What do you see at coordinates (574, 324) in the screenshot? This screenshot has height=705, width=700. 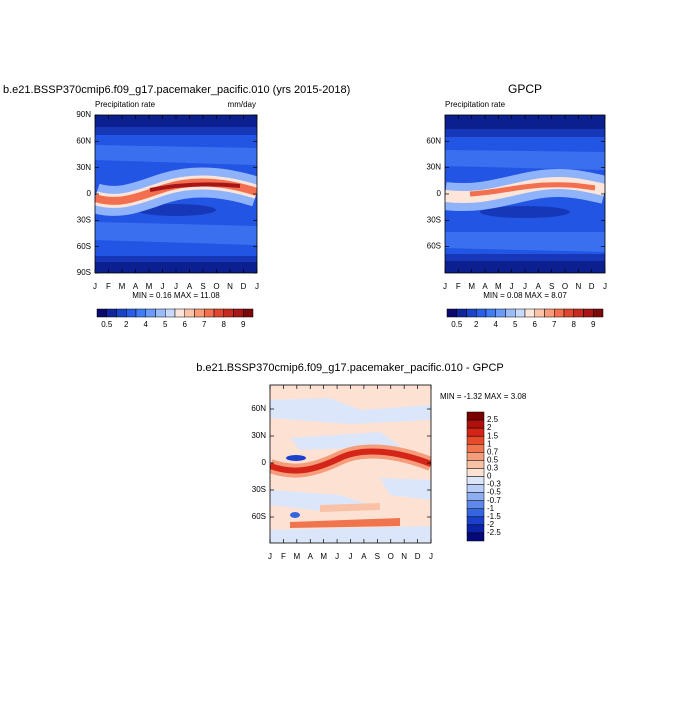 I see `colorbar-label: 8` at bounding box center [574, 324].